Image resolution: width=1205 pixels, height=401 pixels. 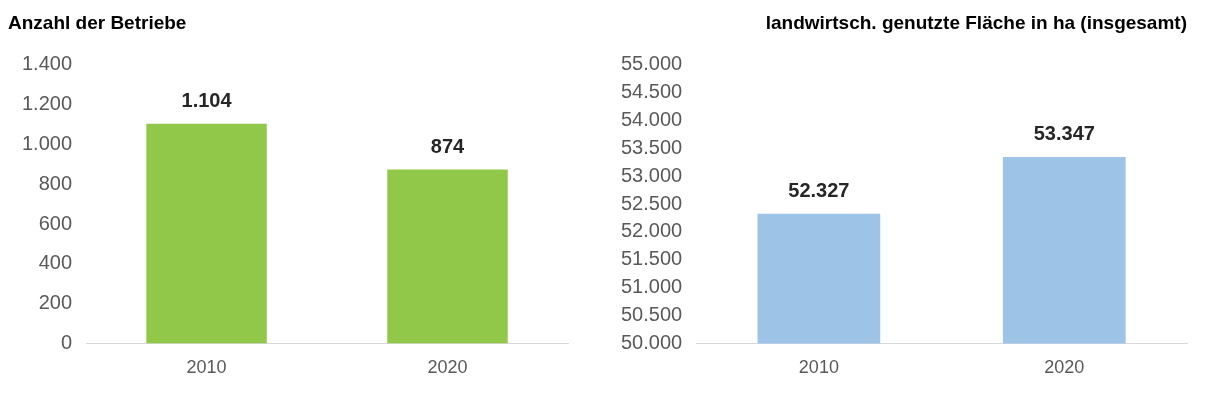 What do you see at coordinates (652, 91) in the screenshot?
I see `y-tick-label: 54.500` at bounding box center [652, 91].